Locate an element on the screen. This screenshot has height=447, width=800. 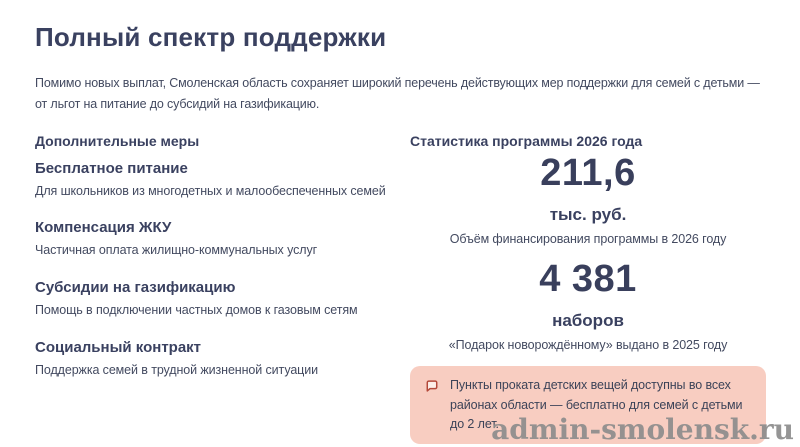
comment-icon is located at coordinates (432, 386).